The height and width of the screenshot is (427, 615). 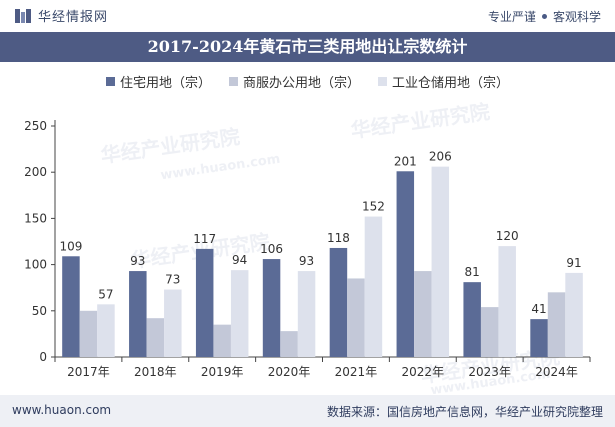 I want to click on x-tick-label: 2020年, so click(x=289, y=372).